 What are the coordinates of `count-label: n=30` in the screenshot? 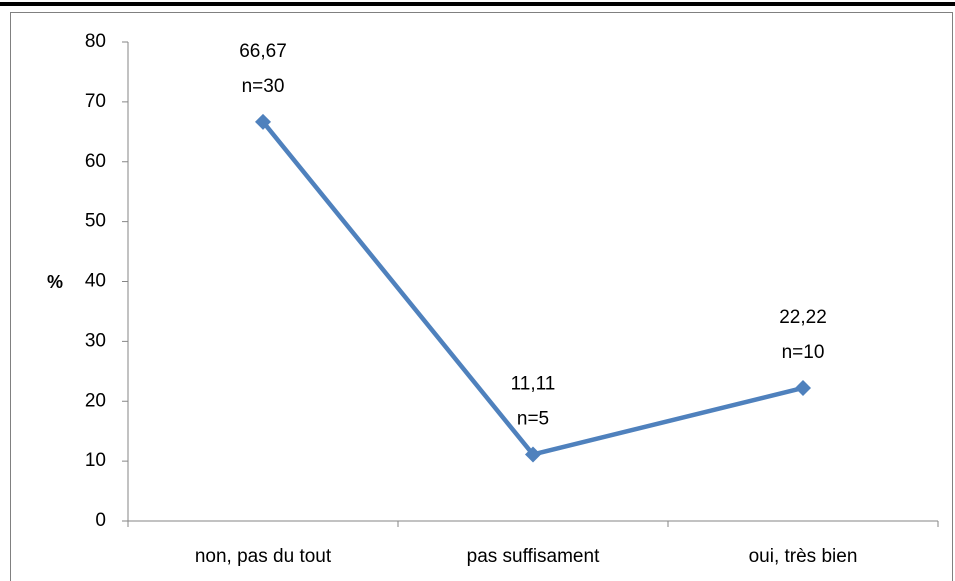 It's located at (263, 86).